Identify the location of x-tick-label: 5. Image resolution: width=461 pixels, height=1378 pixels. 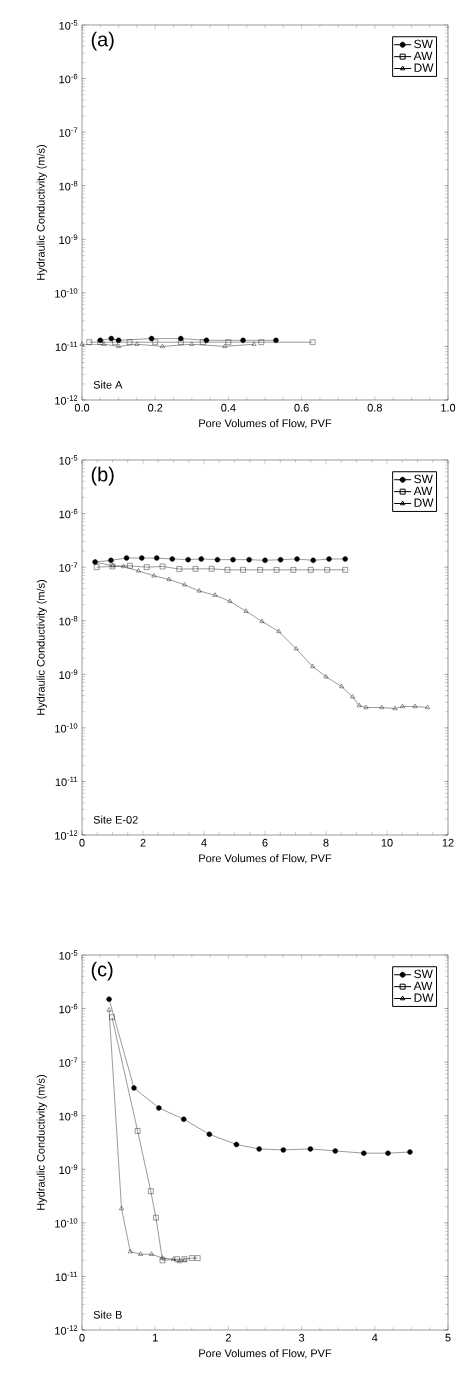
(448, 1337).